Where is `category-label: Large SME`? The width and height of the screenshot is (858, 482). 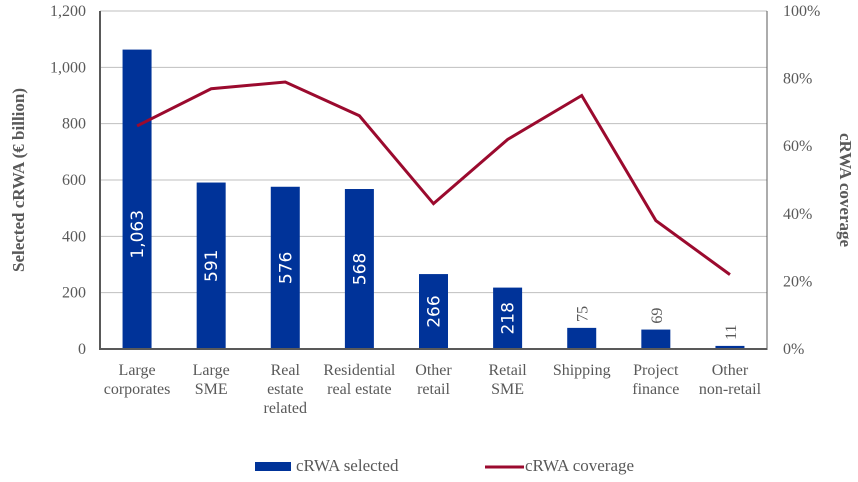
category-label: Large SME is located at coordinates (211, 380).